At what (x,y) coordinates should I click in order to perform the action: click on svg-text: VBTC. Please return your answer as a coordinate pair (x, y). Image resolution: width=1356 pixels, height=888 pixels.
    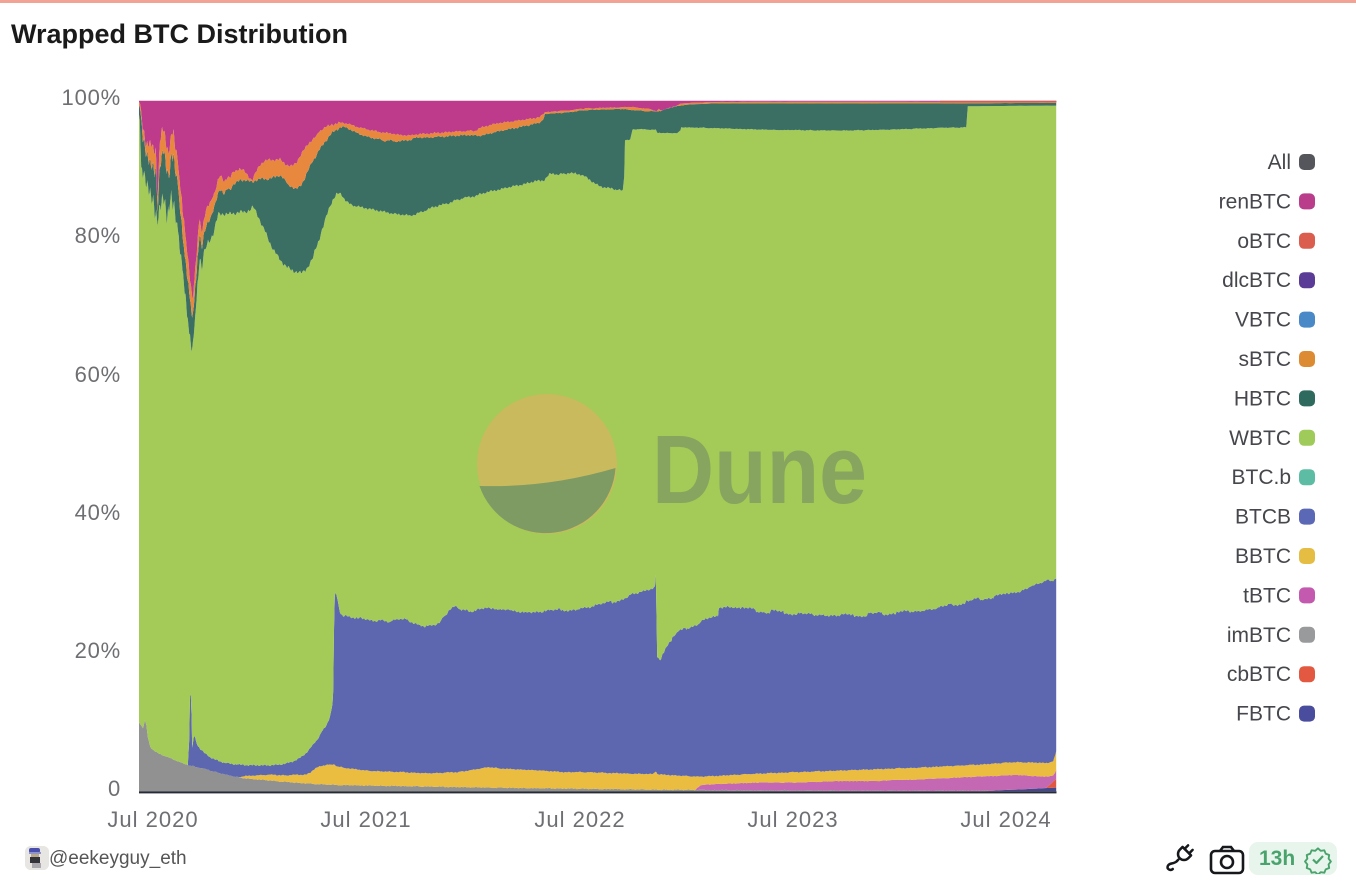
    Looking at the image, I should click on (1263, 320).